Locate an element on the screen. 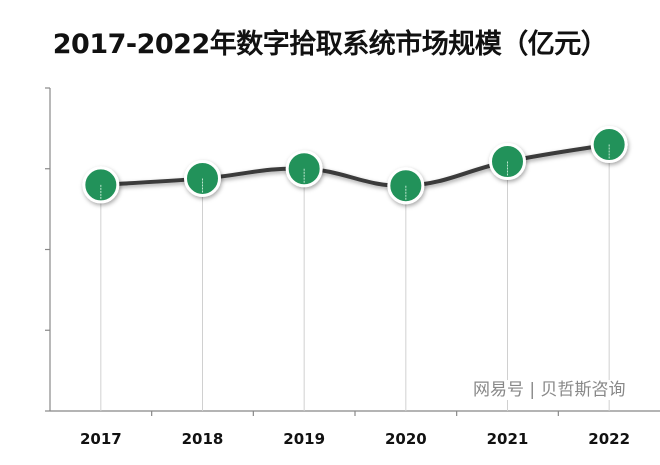 The image size is (660, 465). x-tick-label: 2017 is located at coordinates (101, 439).